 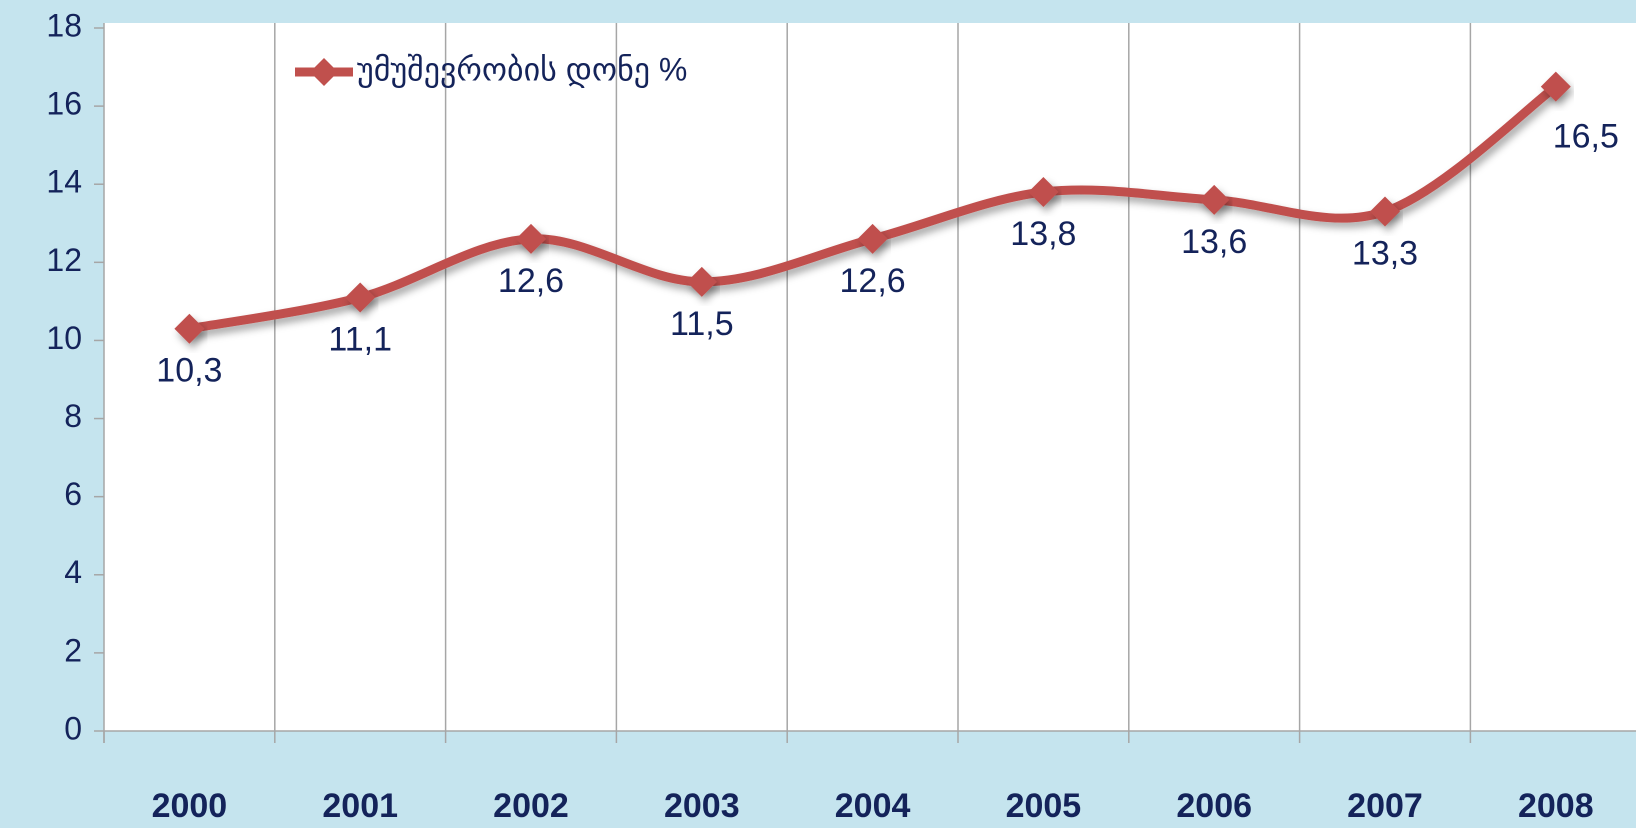 I want to click on data-label: 16,5, so click(x=1586, y=137).